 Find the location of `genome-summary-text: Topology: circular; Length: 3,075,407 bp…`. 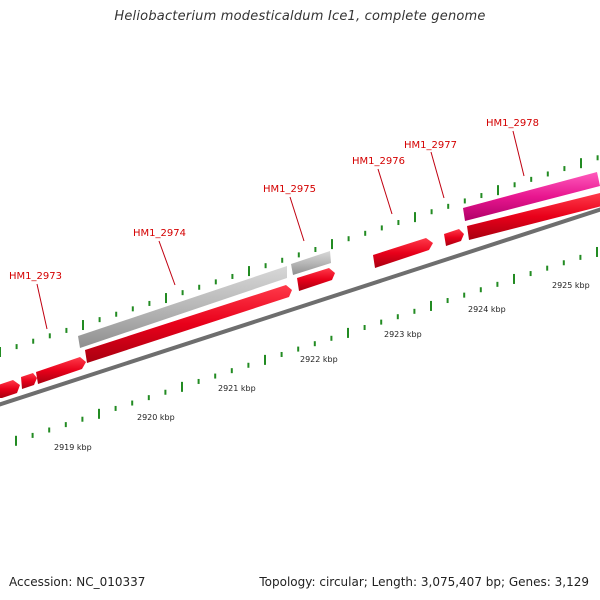

genome-summary-text: Topology: circular; Length: 3,075,407 bp… is located at coordinates (424, 582).